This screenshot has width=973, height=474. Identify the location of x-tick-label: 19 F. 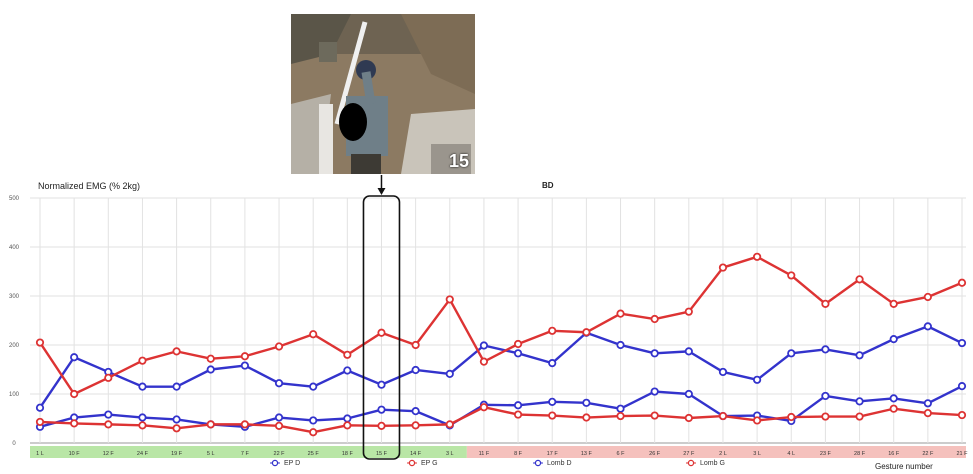
(177, 454).